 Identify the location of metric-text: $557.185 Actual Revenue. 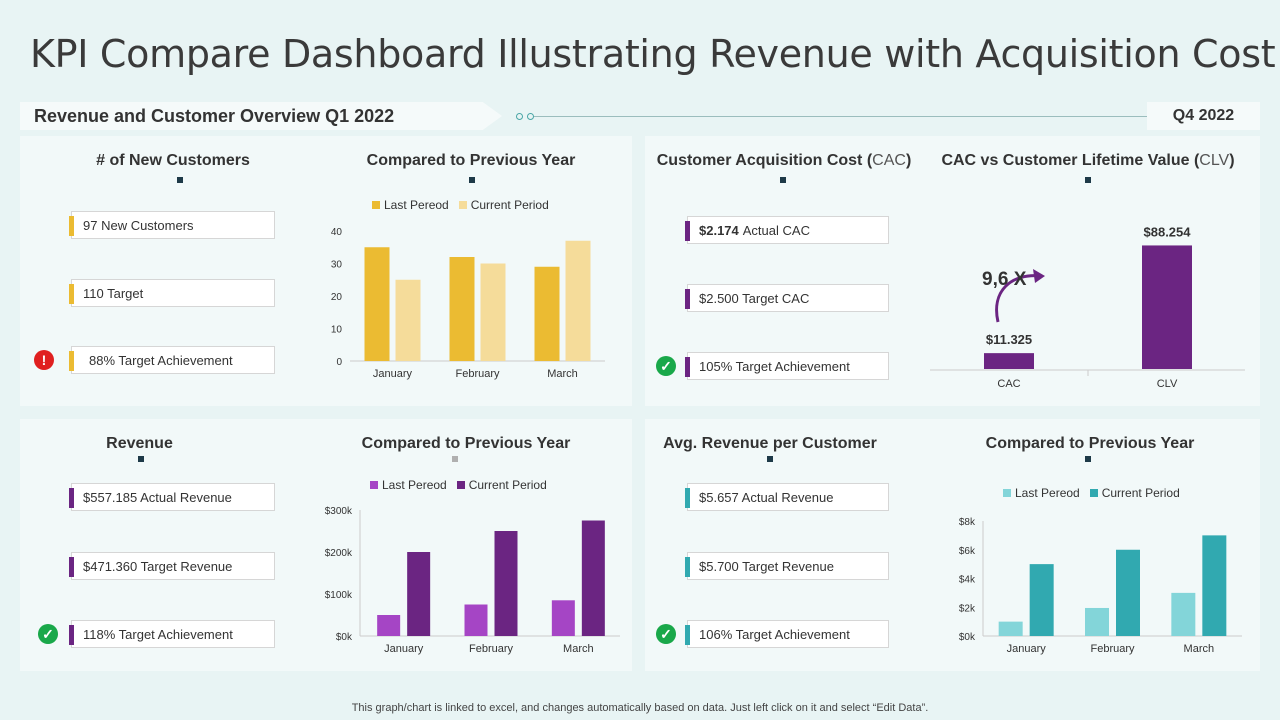
(157, 497).